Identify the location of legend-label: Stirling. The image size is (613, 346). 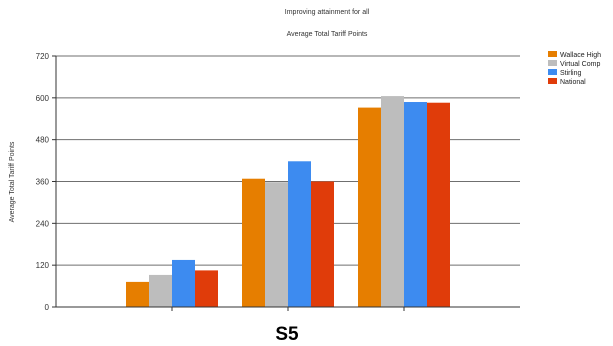
(571, 73).